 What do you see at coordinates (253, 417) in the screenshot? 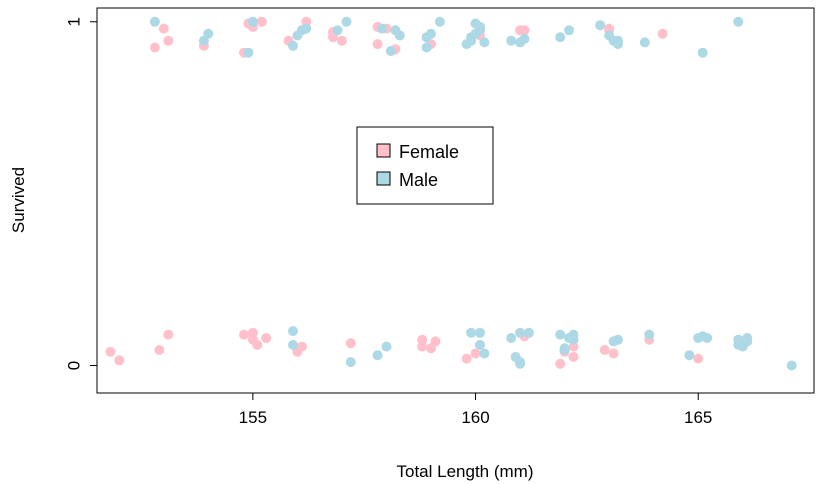
I see `x-tick-label-0: 155` at bounding box center [253, 417].